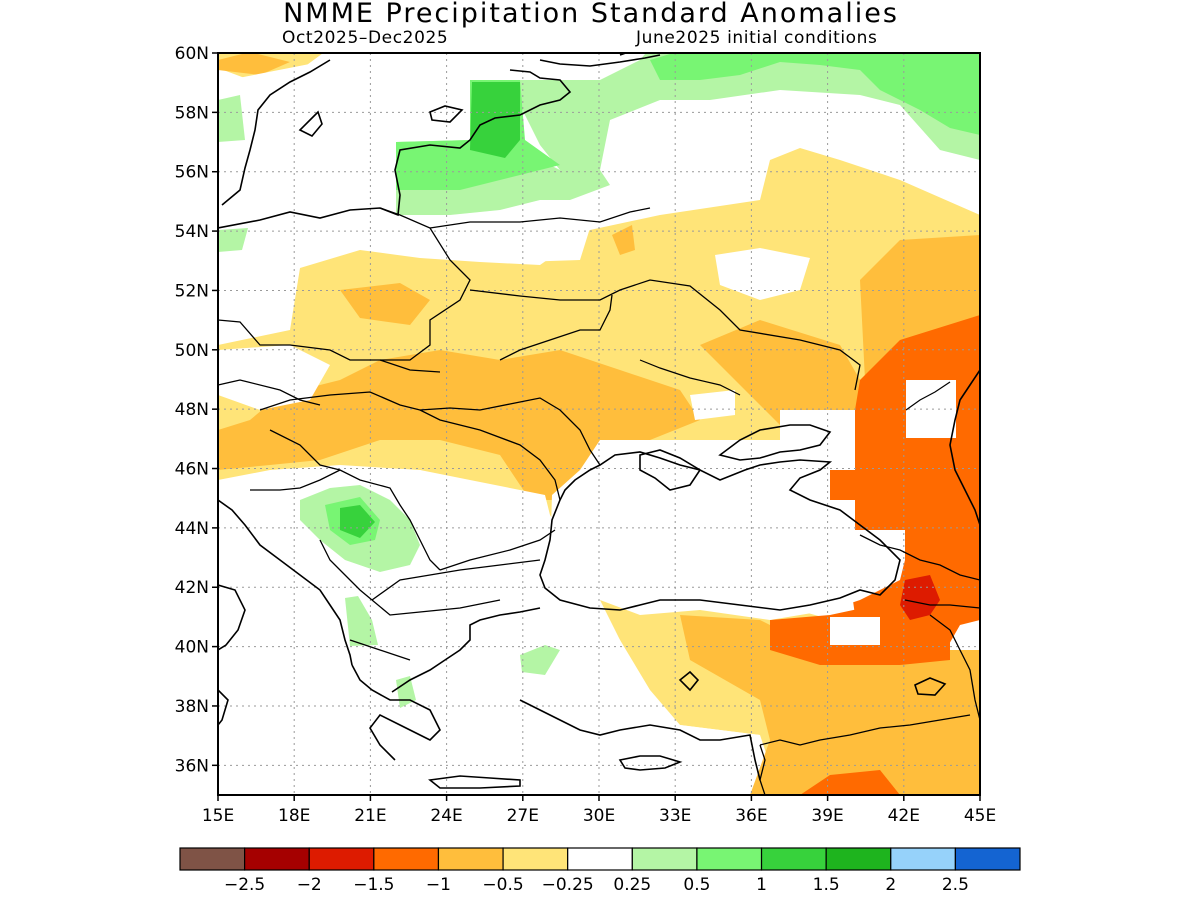  Describe the element at coordinates (192, 588) in the screenshot. I see `lat-tick-label: 42N` at that location.